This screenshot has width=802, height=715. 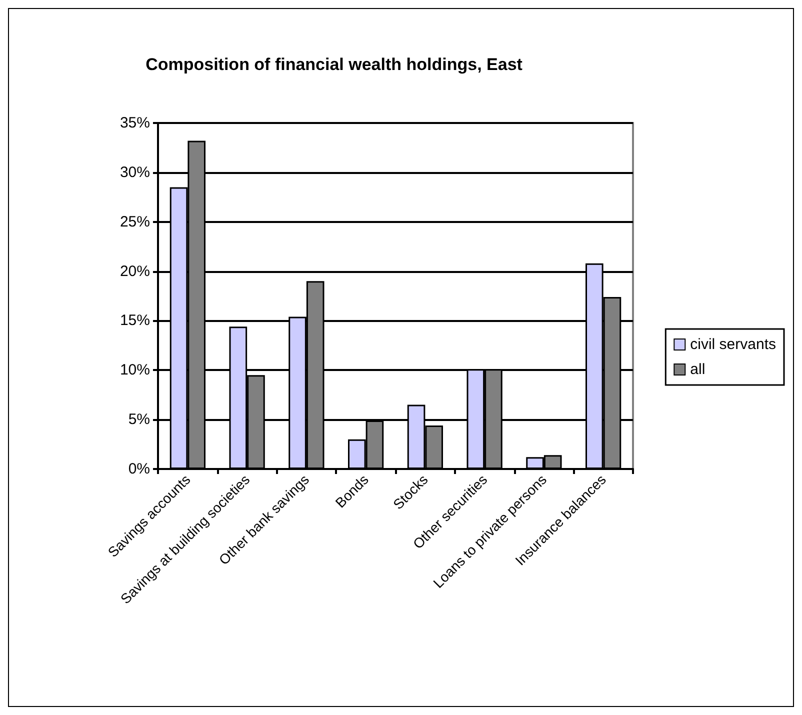 What do you see at coordinates (135, 271) in the screenshot?
I see `y-tick-label: 20%` at bounding box center [135, 271].